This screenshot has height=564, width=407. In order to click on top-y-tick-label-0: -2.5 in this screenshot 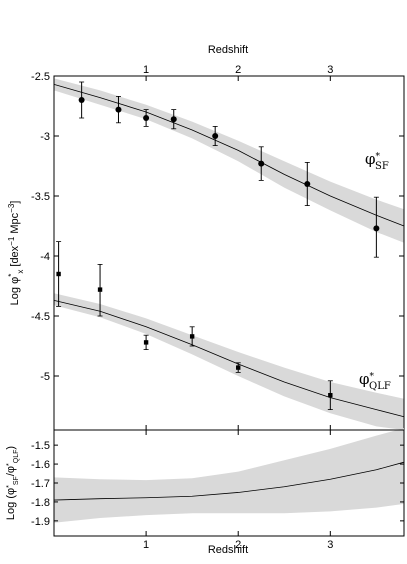, I will do `click(40, 77)`.